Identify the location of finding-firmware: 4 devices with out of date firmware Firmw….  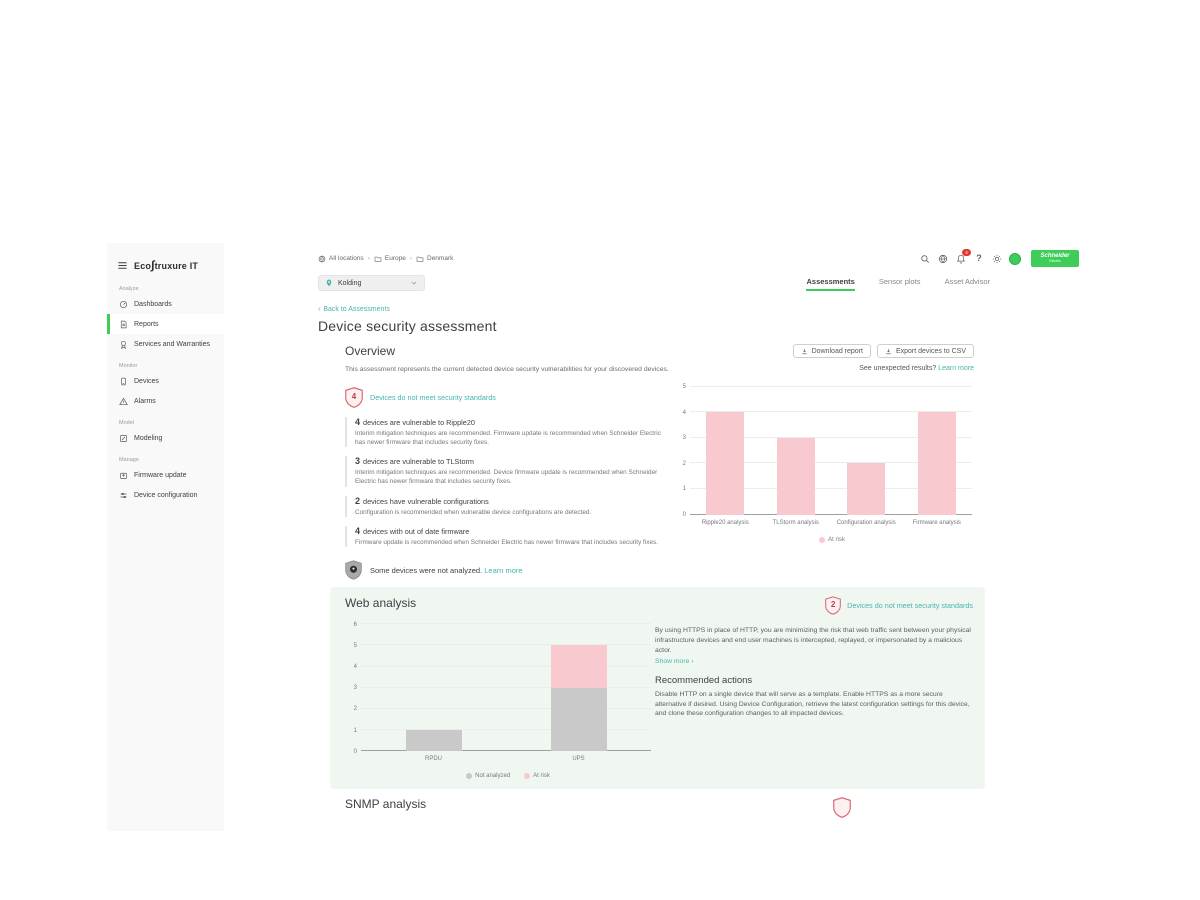
(506, 536).